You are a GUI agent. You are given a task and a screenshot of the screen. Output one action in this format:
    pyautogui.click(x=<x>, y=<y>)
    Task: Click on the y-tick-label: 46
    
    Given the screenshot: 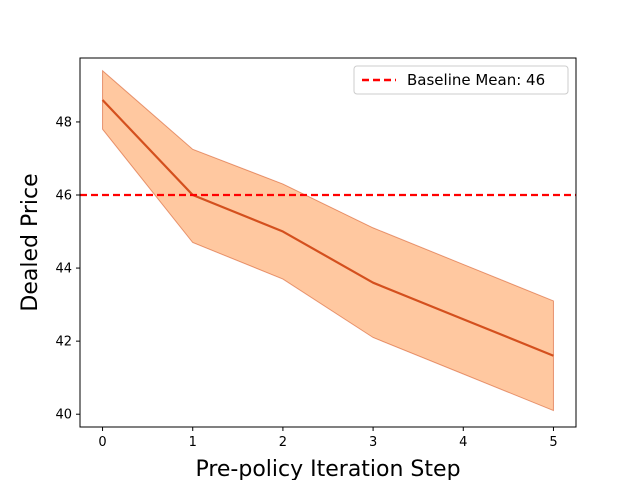 What is the action you would take?
    pyautogui.click(x=63, y=196)
    